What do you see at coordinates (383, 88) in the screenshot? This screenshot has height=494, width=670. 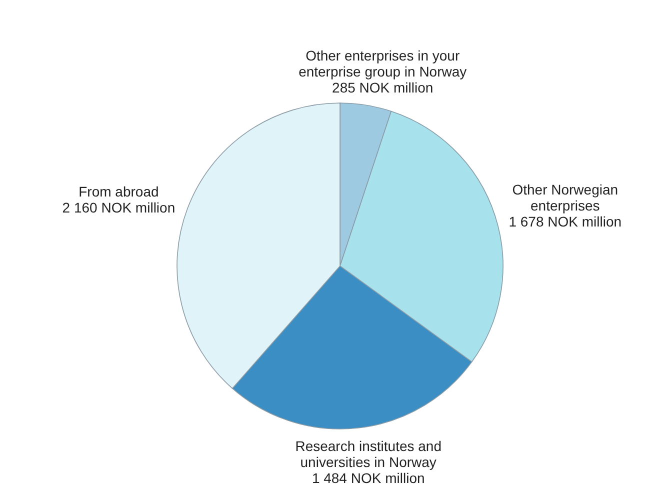 I see `data-label: 285 NOK million` at bounding box center [383, 88].